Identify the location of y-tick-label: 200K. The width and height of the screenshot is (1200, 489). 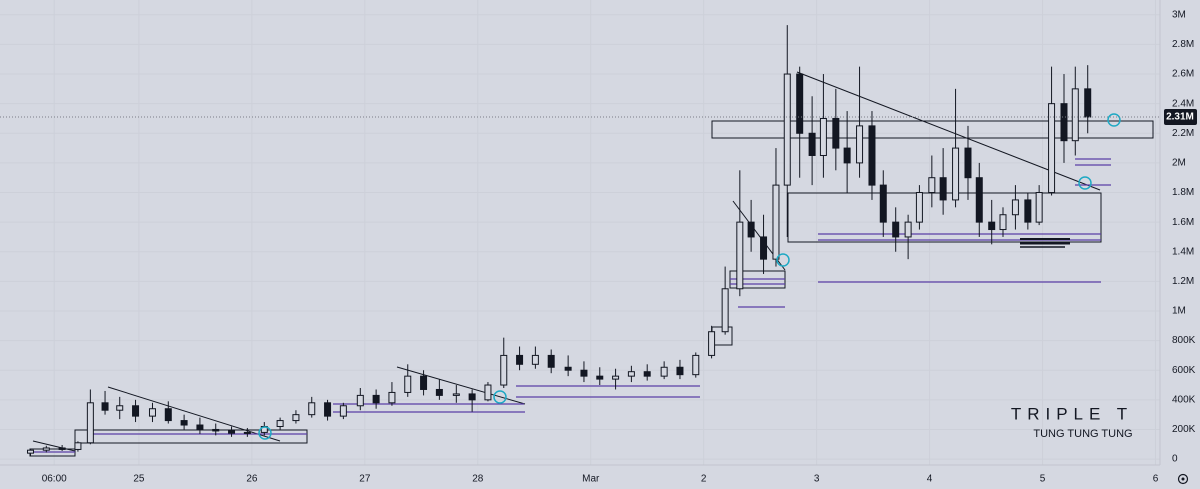
(1184, 429).